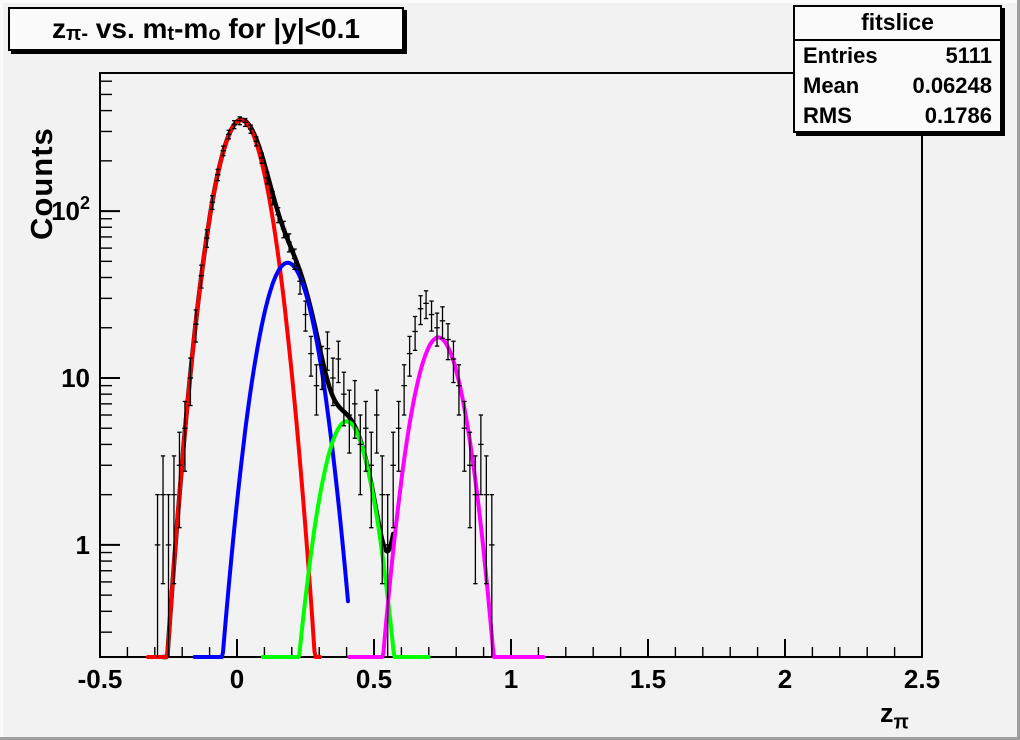 The height and width of the screenshot is (740, 1020). I want to click on x-axis-ticks: -0.5 0 0.5 1 1.5 2 2.5, so click(509, 666).